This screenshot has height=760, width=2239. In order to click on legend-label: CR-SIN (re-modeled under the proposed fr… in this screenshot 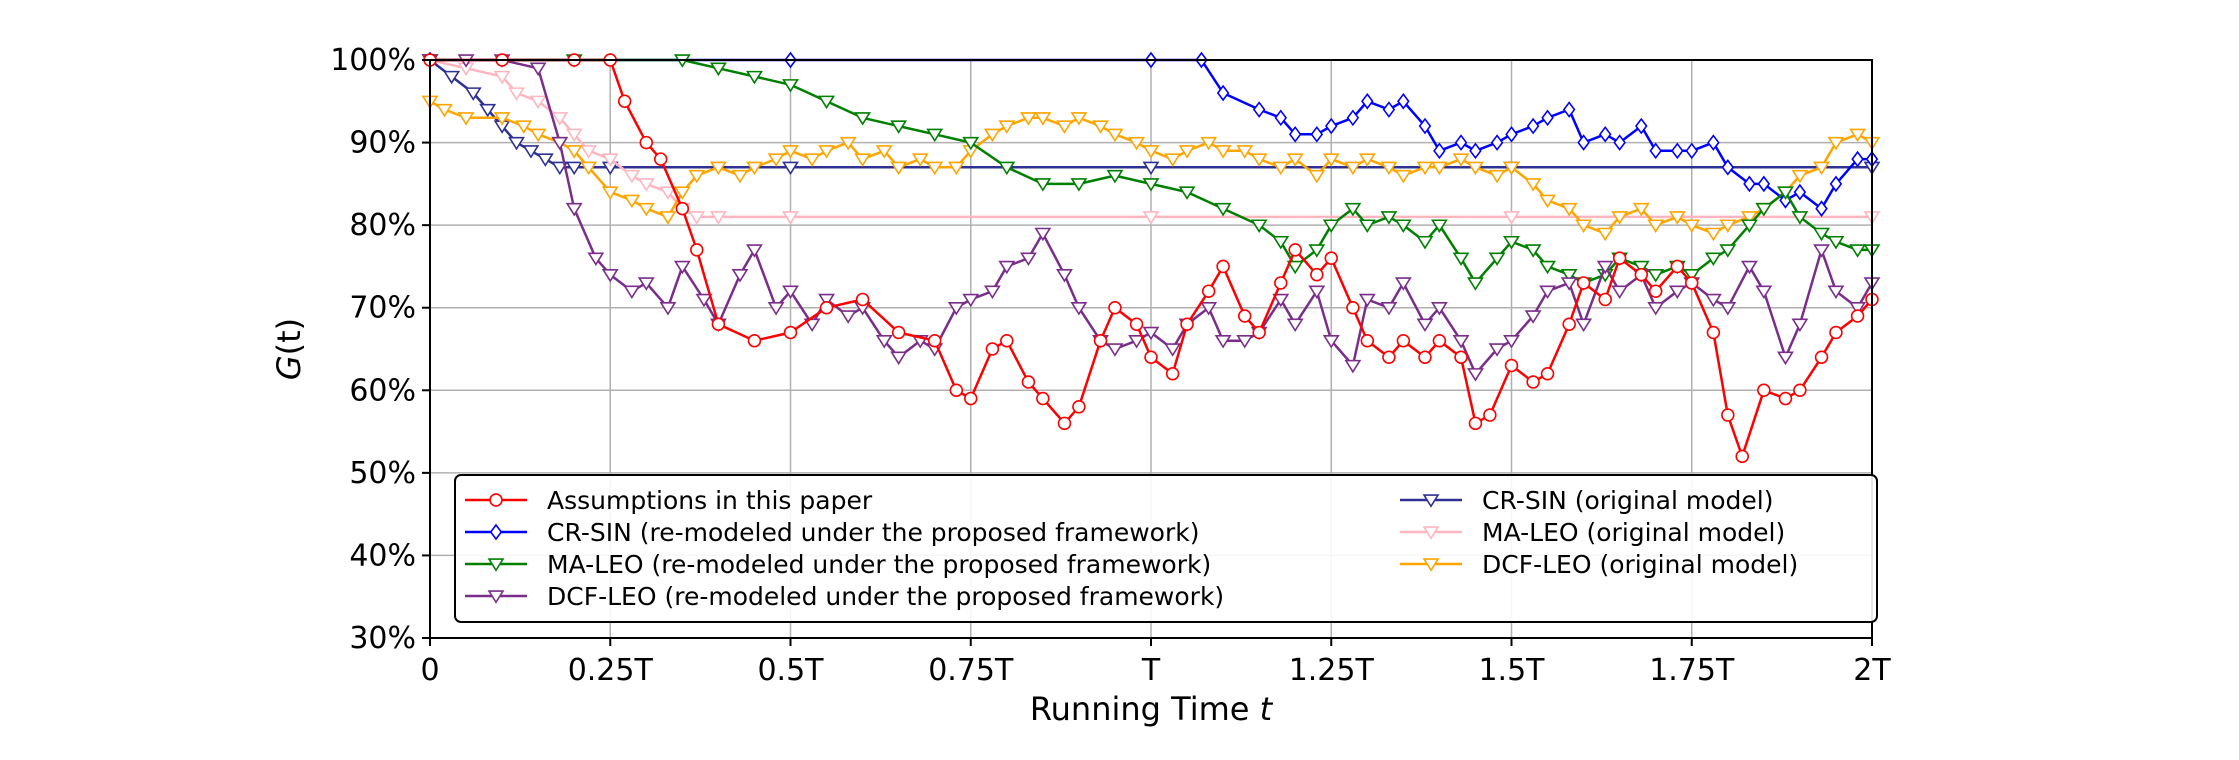, I will do `click(873, 532)`.